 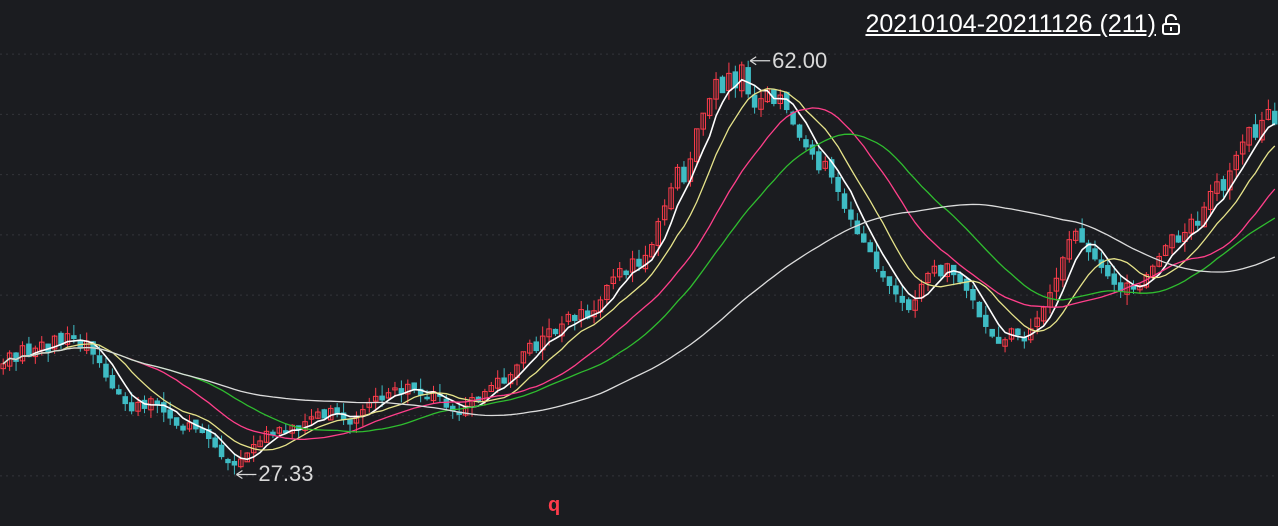 I want to click on date-range: 20210104-20211126 (211), so click(x=1023, y=24).